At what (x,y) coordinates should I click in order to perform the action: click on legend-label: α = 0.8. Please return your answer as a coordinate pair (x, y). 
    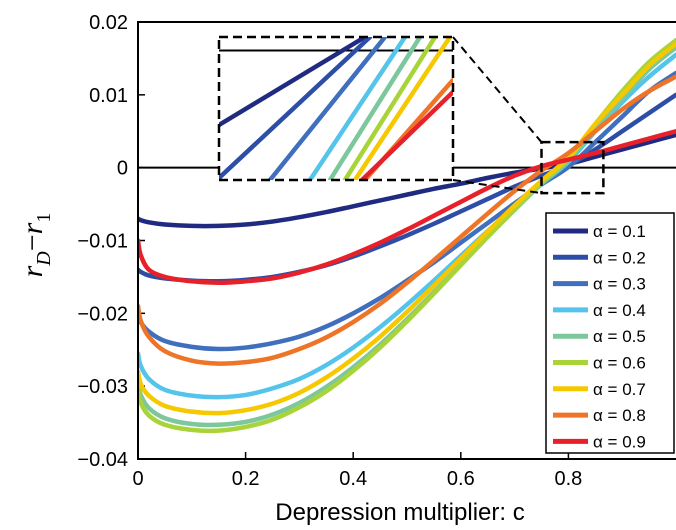
    Looking at the image, I should click on (619, 415).